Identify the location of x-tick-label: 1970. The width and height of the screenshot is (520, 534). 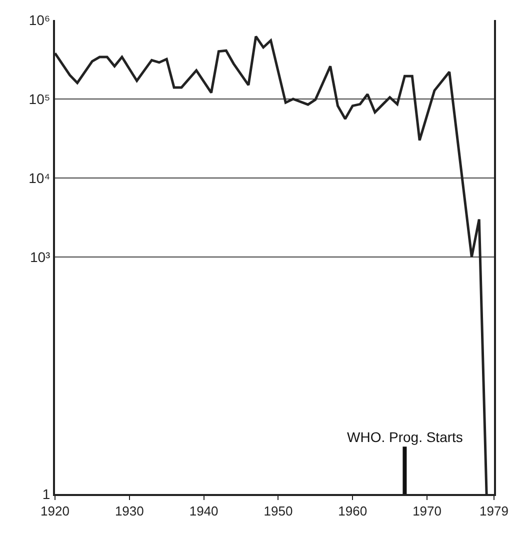
(427, 511).